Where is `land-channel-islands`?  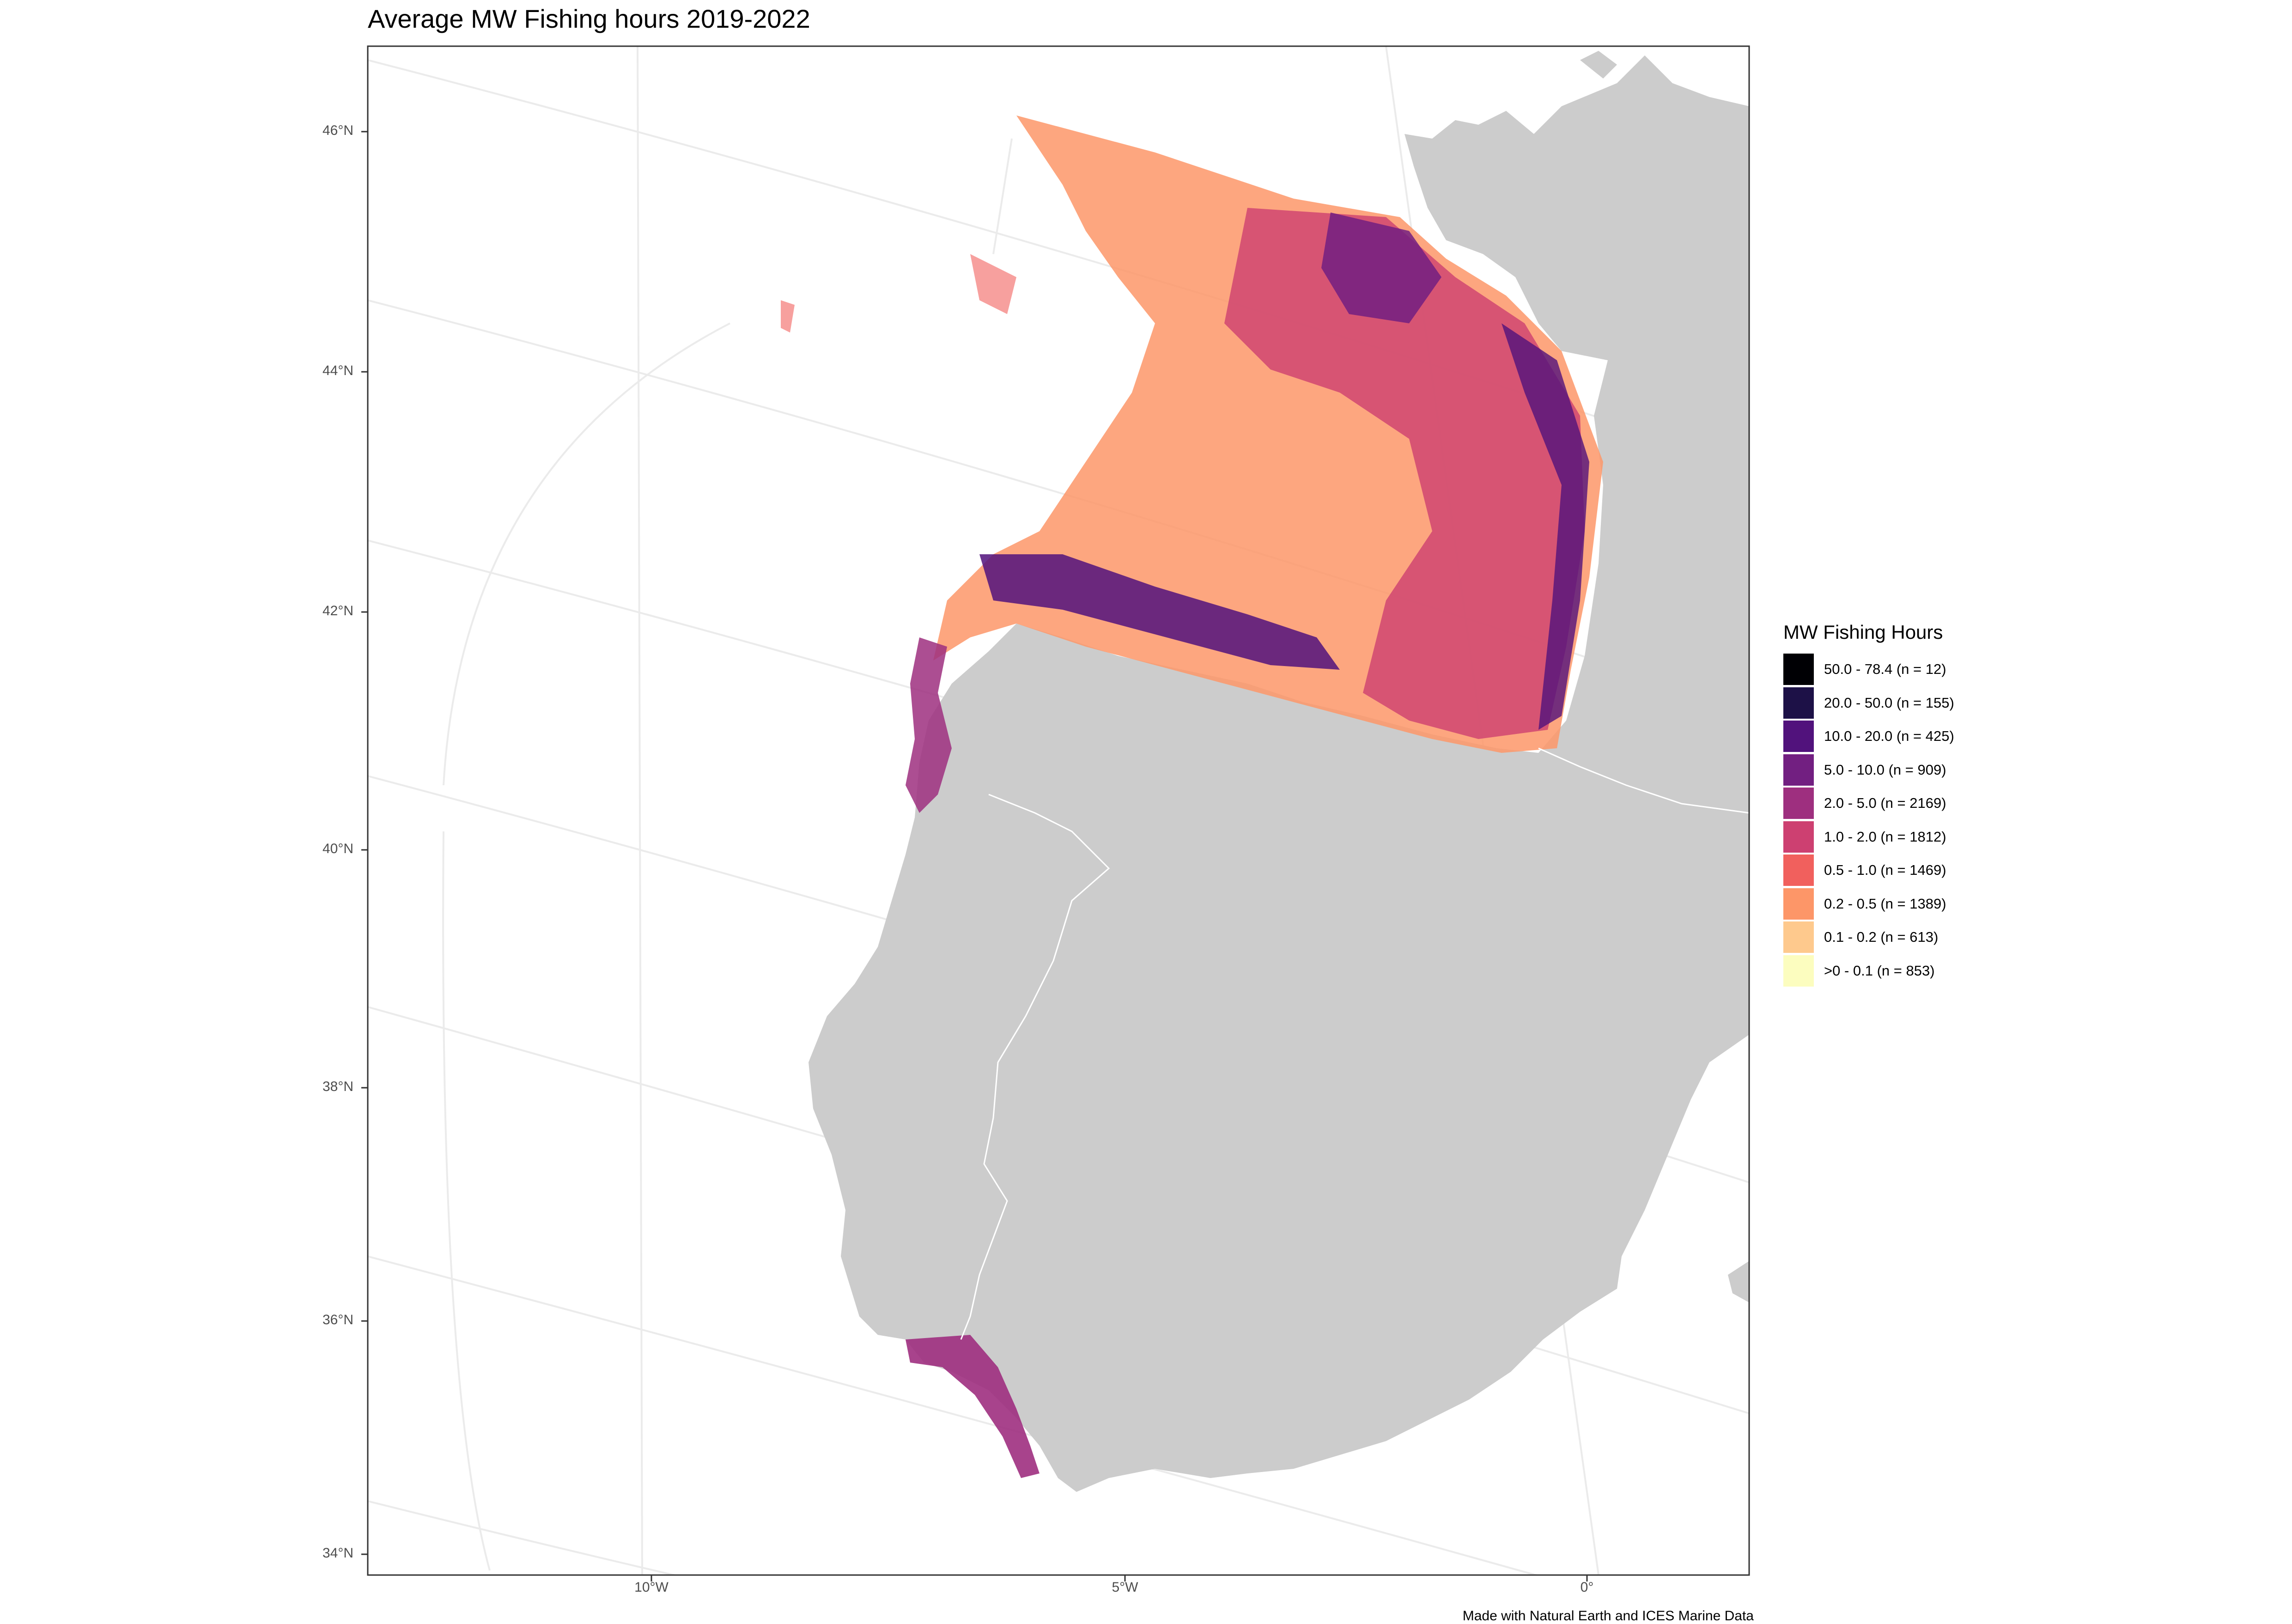 land-channel-islands is located at coordinates (1599, 65).